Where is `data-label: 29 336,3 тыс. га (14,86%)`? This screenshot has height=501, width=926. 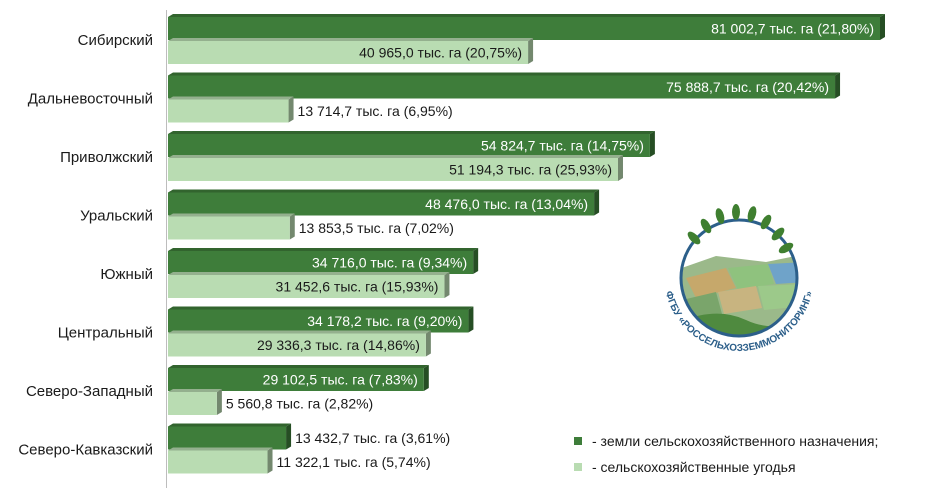 data-label: 29 336,3 тыс. га (14,86%) is located at coordinates (338, 345).